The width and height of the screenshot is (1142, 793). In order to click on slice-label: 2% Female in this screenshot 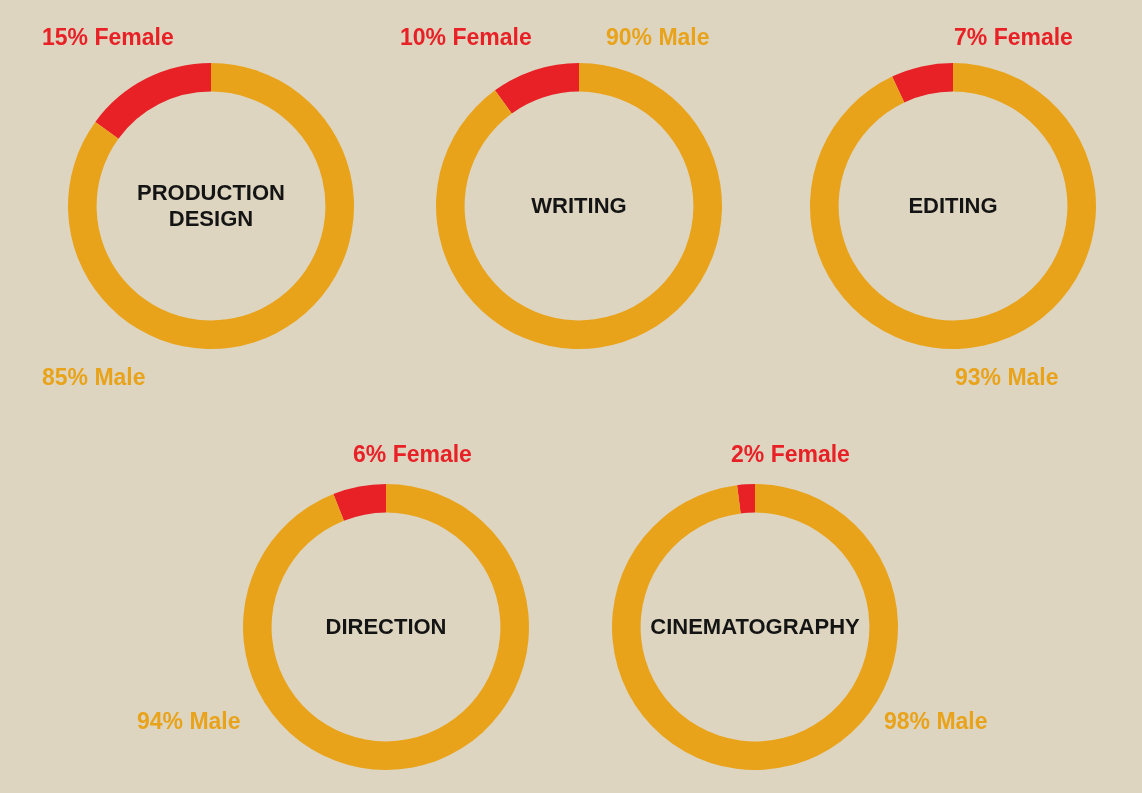, I will do `click(790, 454)`.